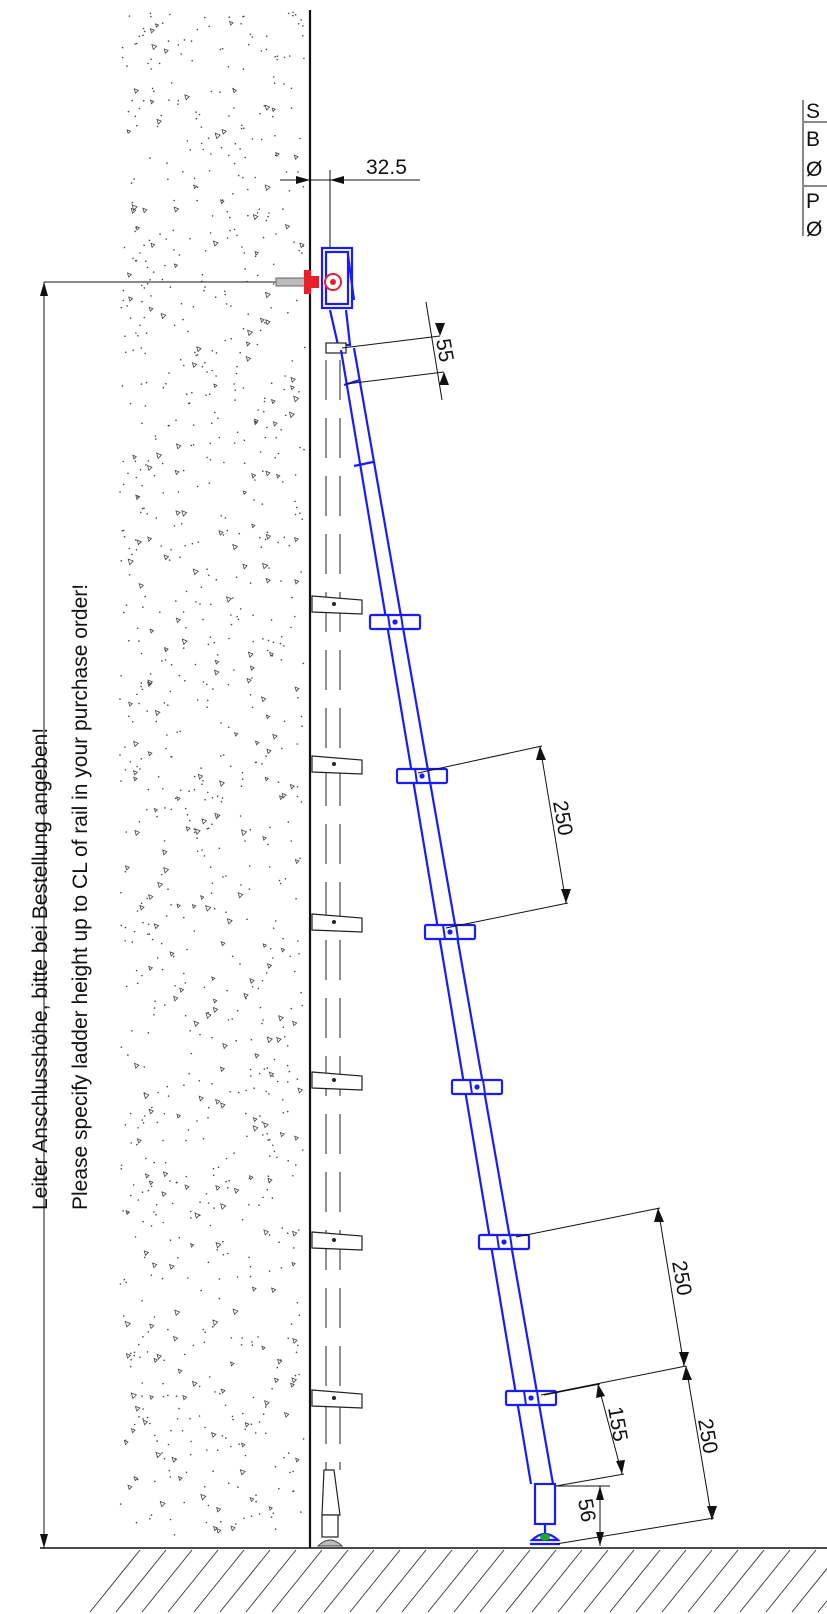  Describe the element at coordinates (494, 837) in the screenshot. I see `upper-rung-pitch-dimension` at that location.